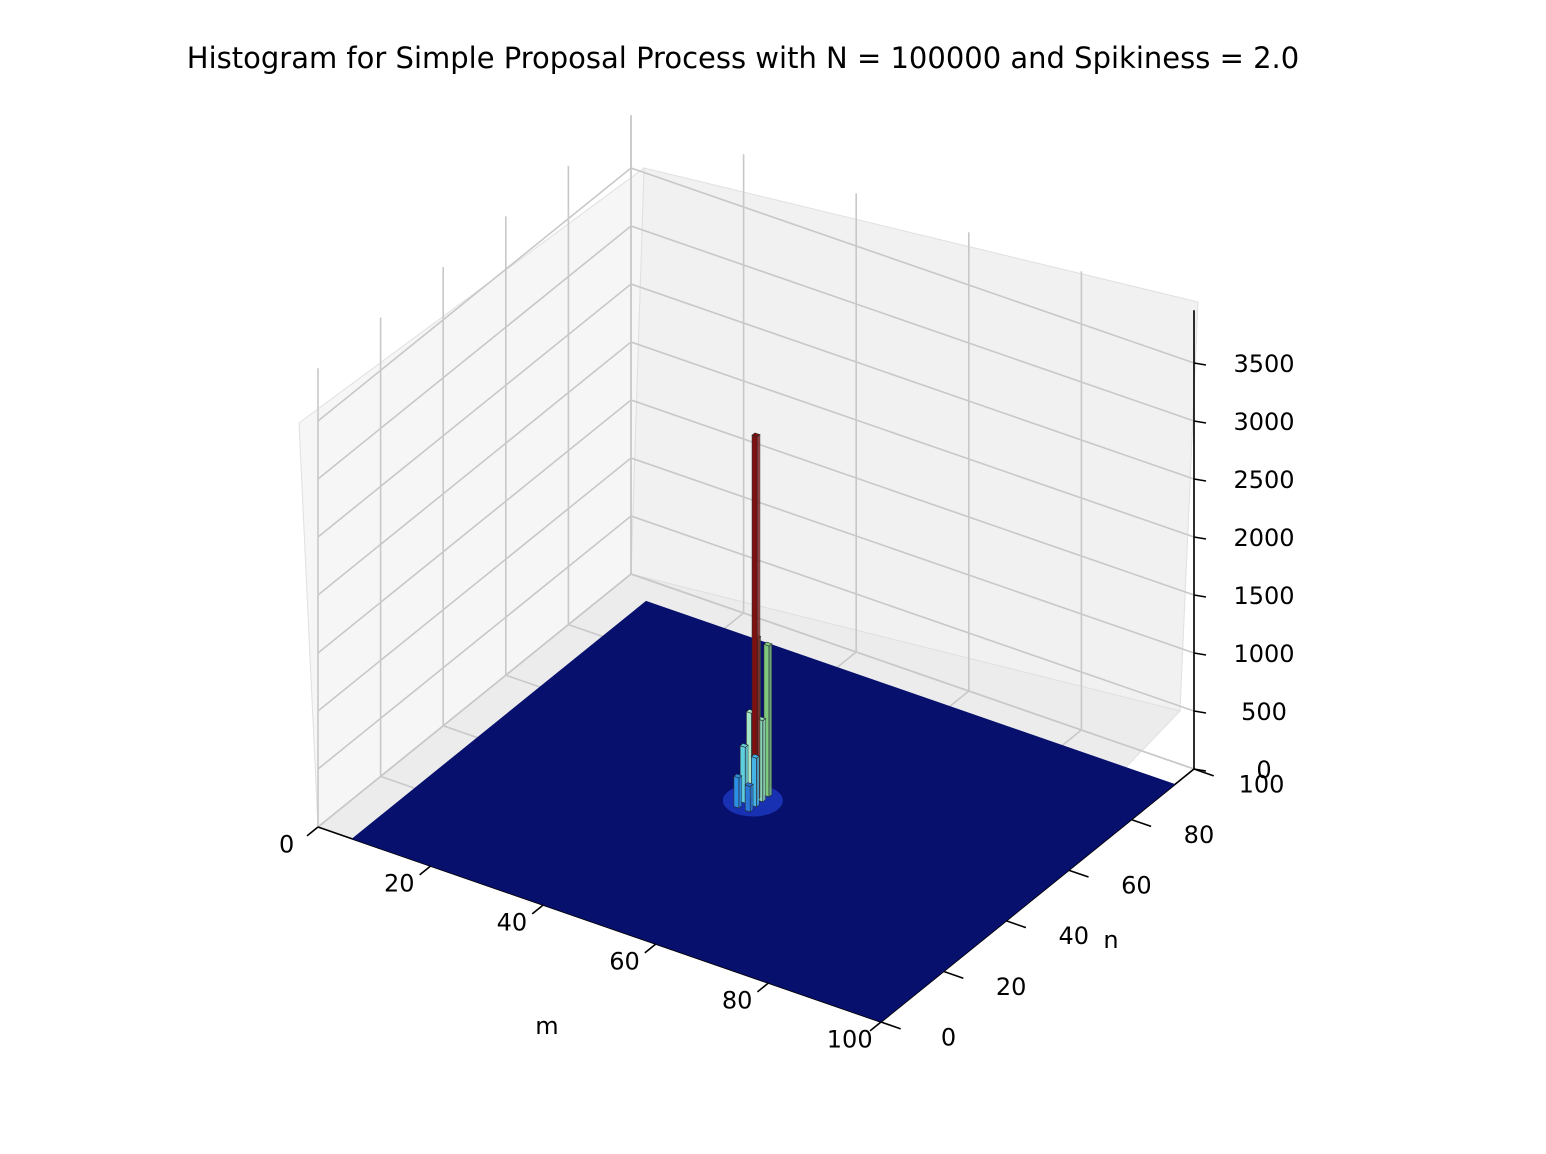 The image size is (1546, 1154). Describe the element at coordinates (1263, 480) in the screenshot. I see `z-tick-label: 2500` at that location.